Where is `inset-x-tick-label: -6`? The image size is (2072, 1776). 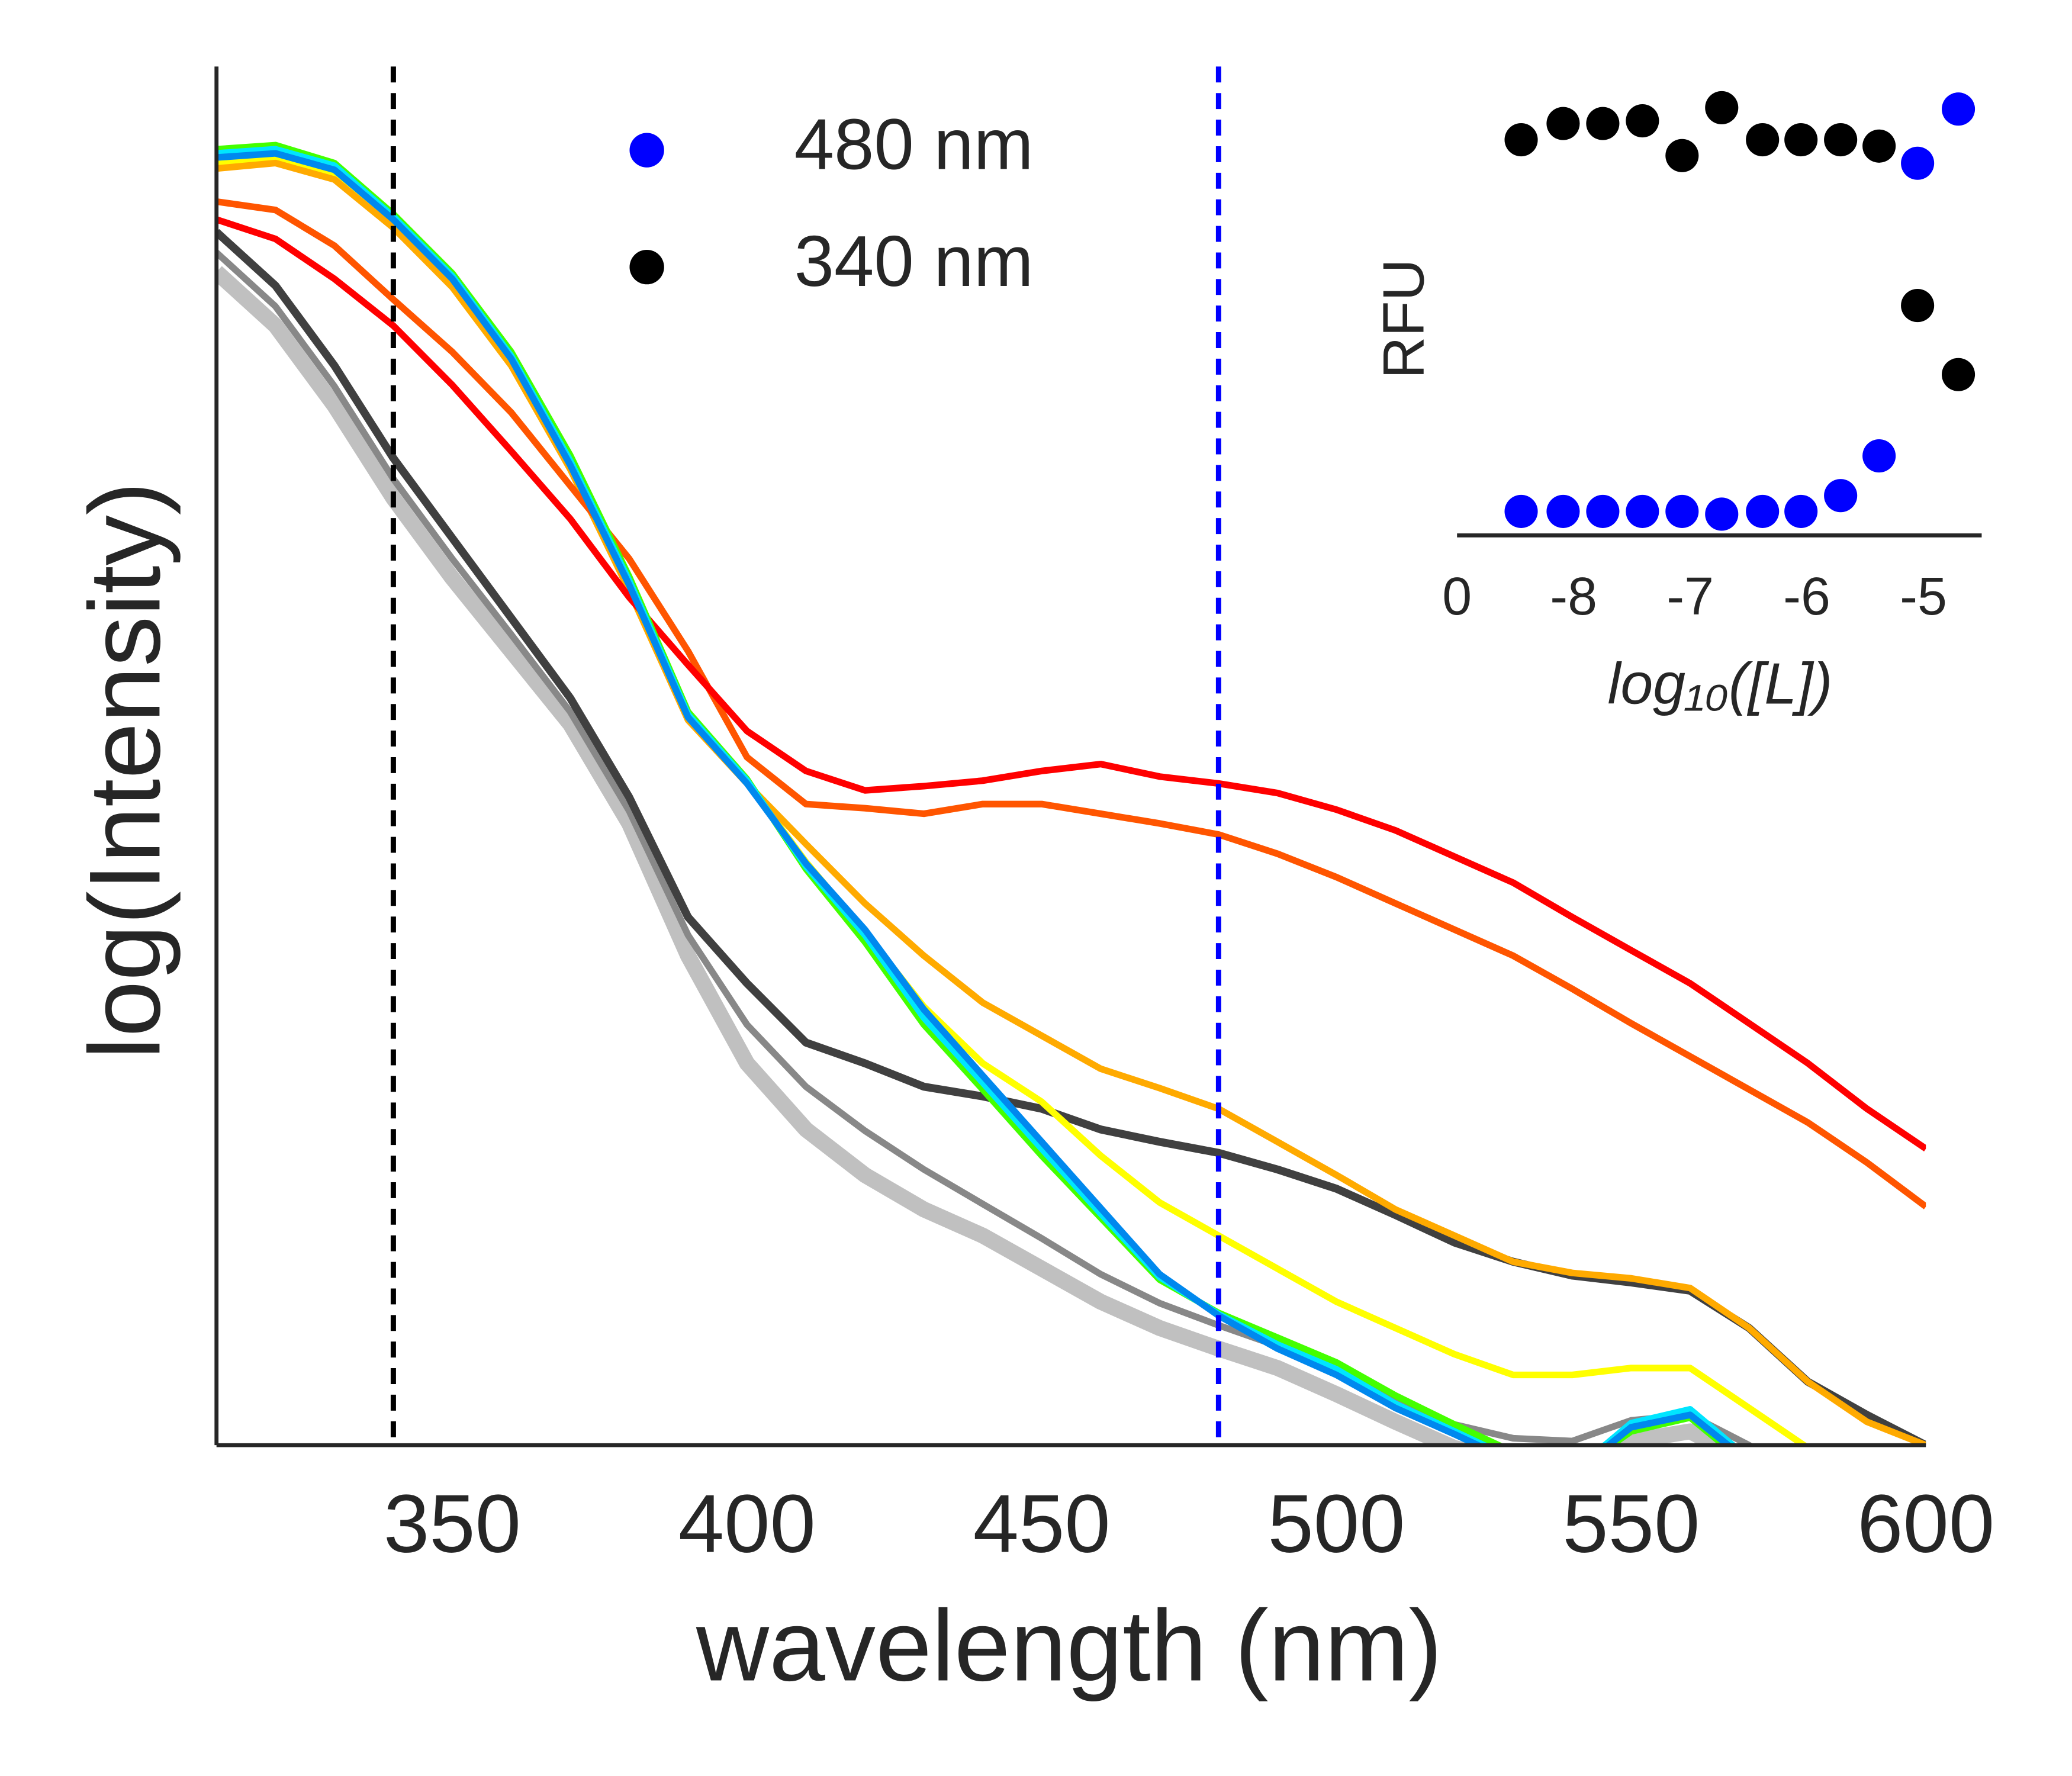
inset-x-tick-label: -6 is located at coordinates (1806, 596).